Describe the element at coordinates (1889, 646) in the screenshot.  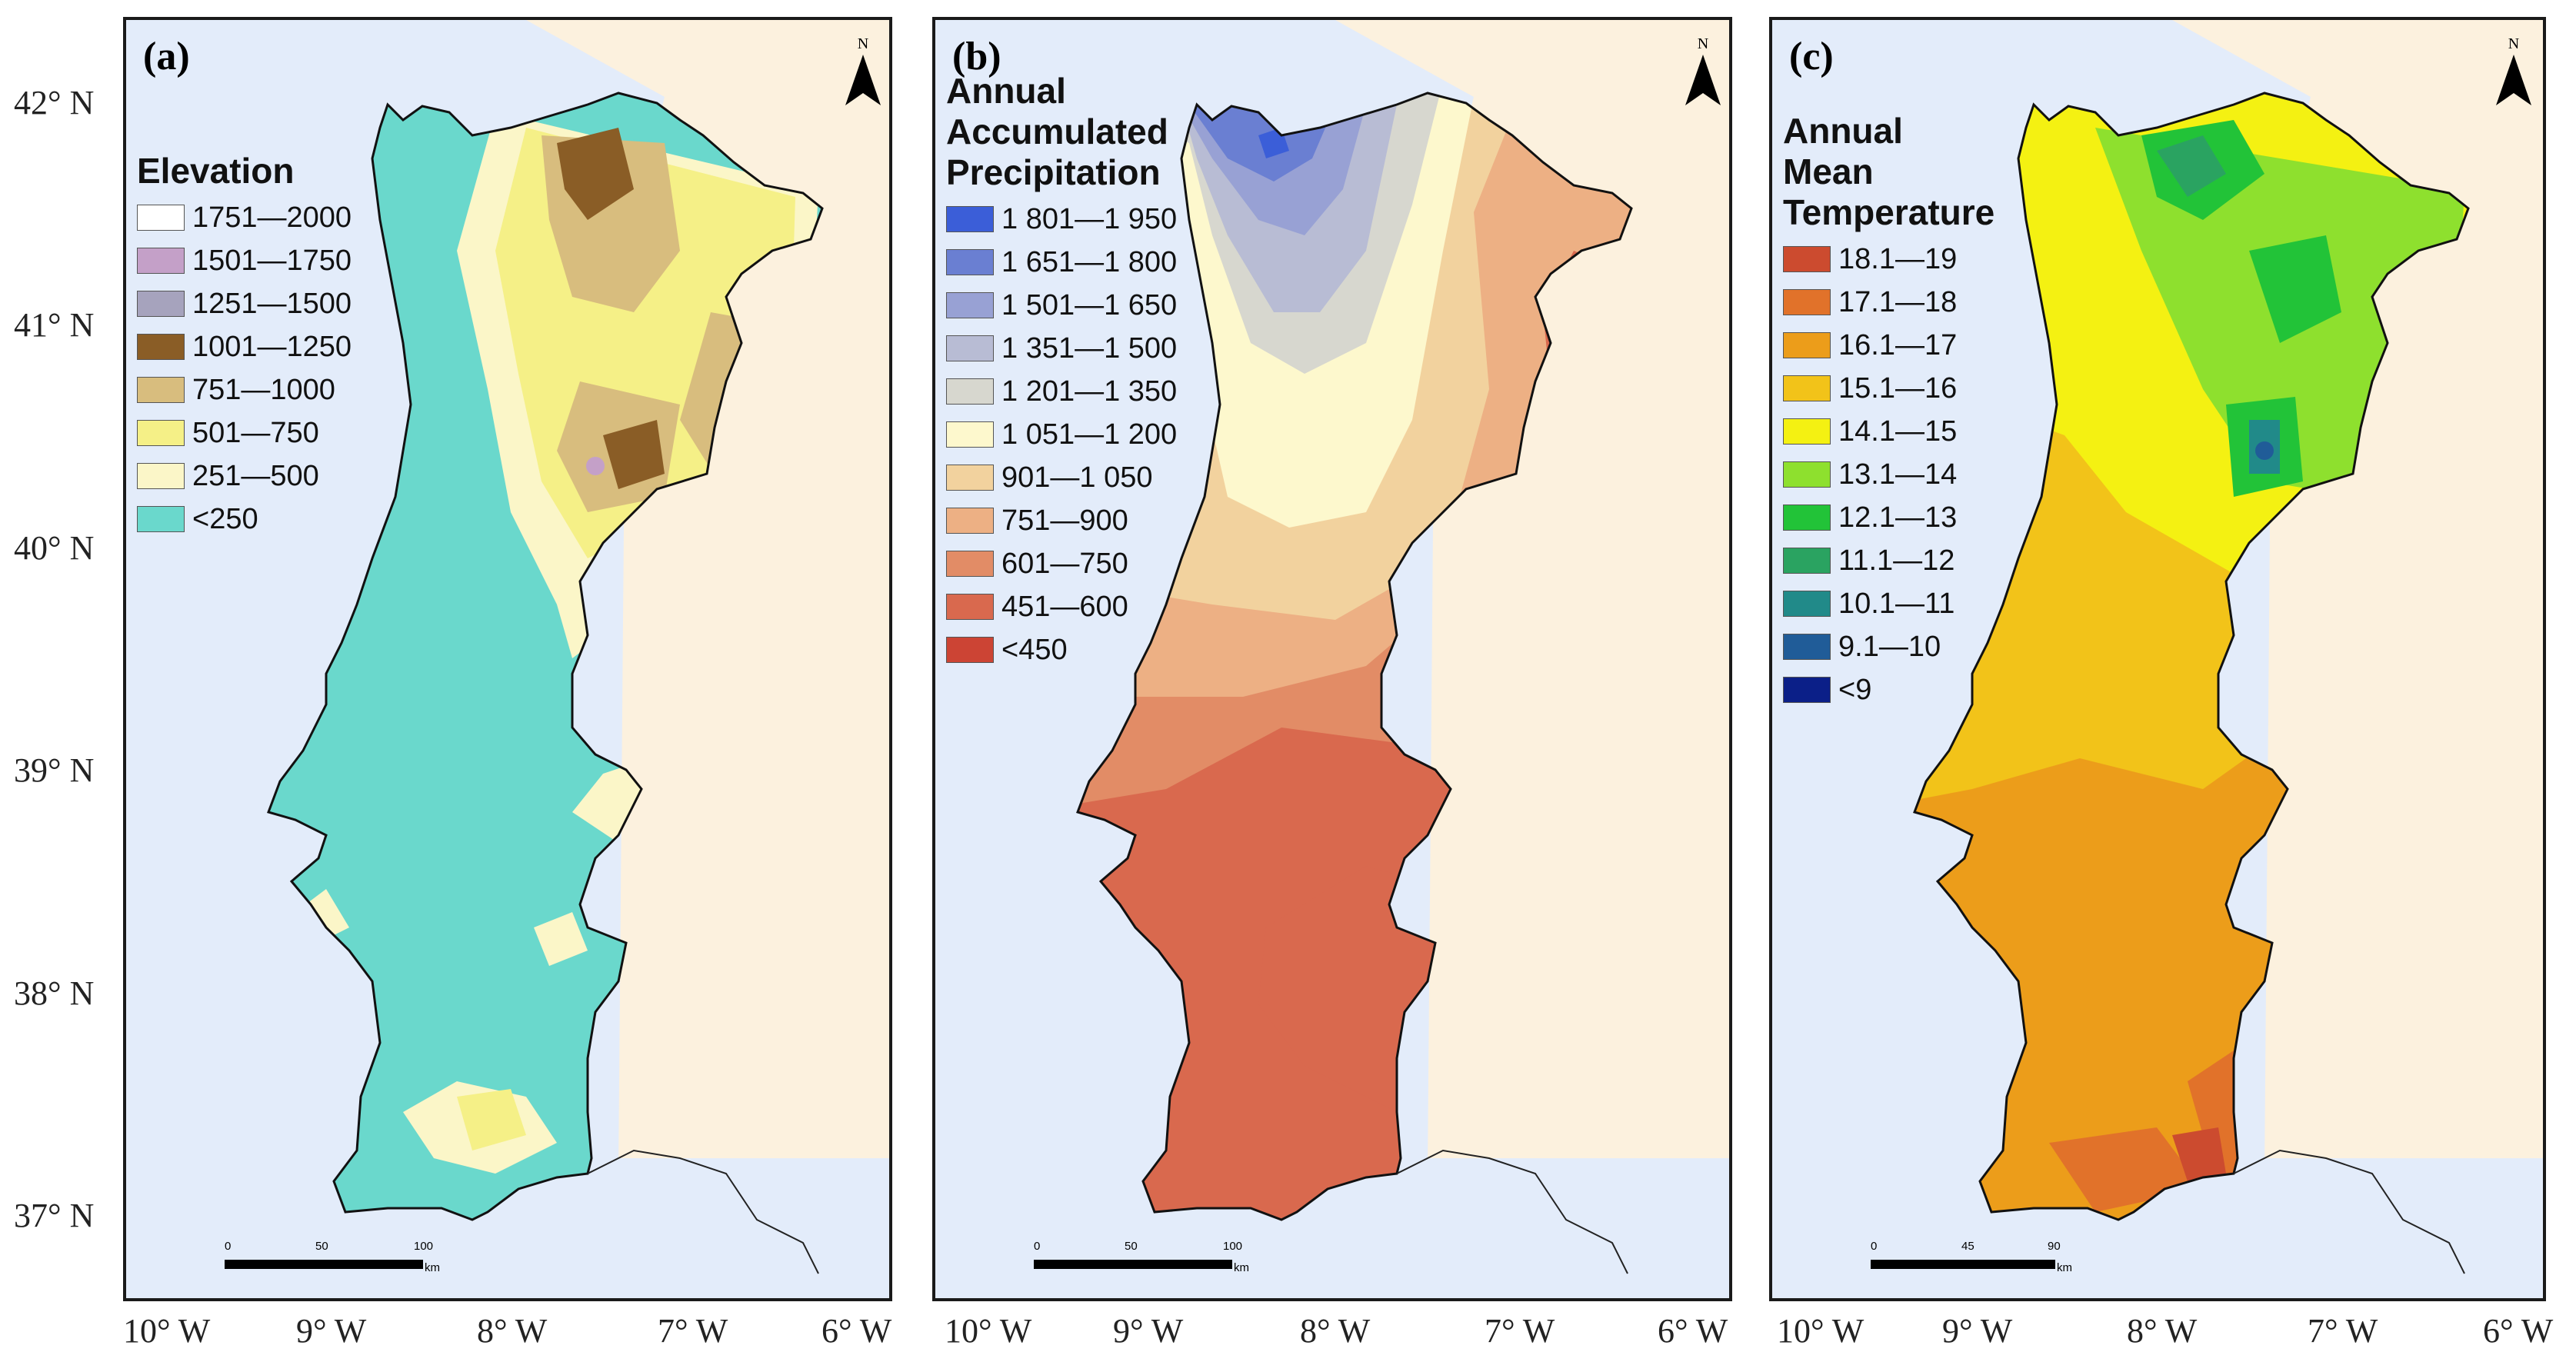
I see `legend-label: 9.1—10` at that location.